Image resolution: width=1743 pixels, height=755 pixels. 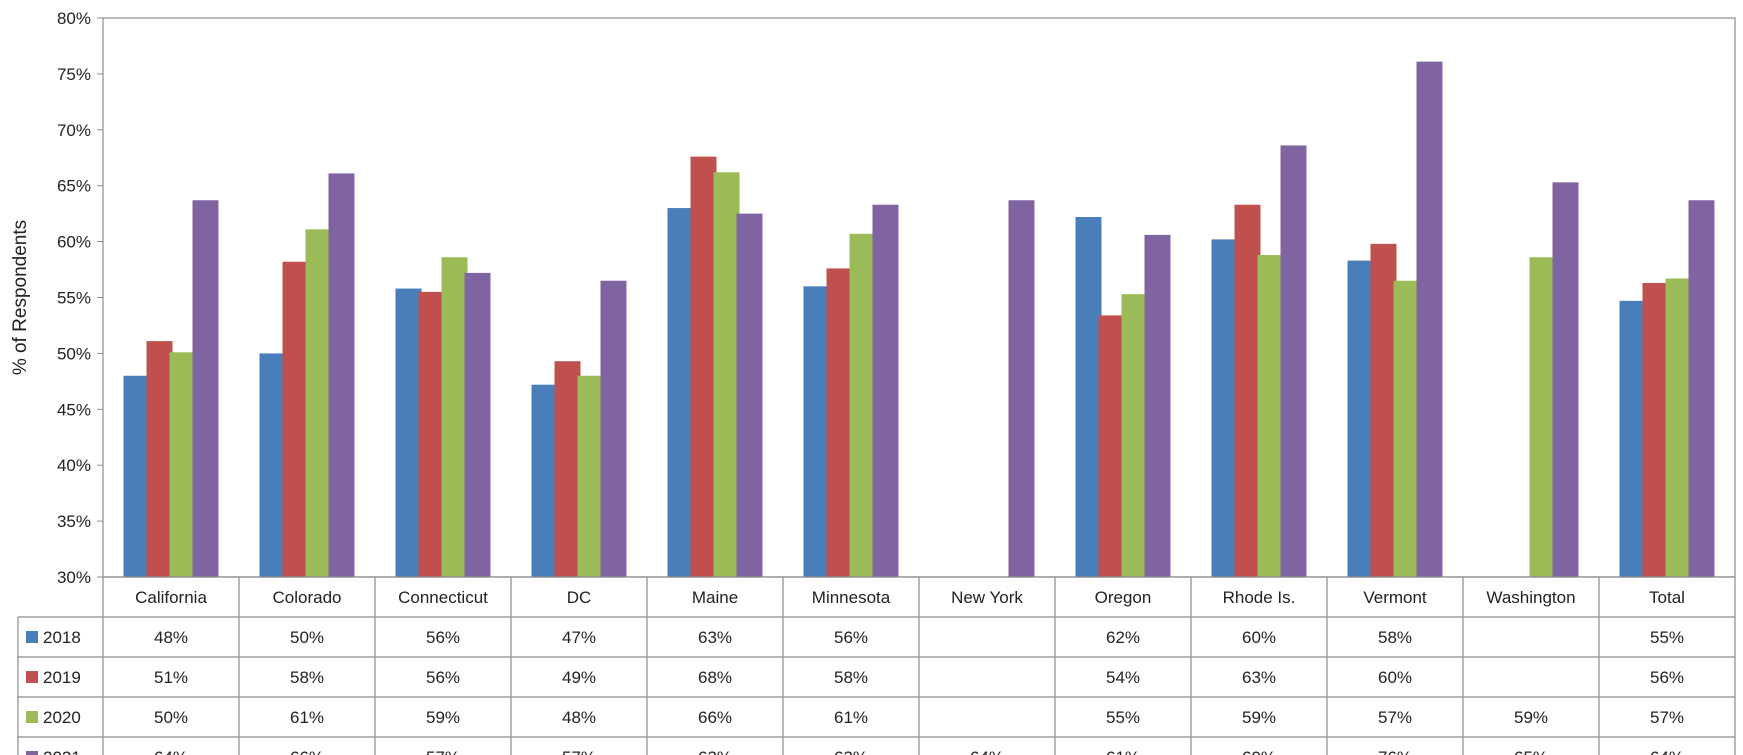 What do you see at coordinates (544, 480) in the screenshot?
I see `bar-2018-dc` at bounding box center [544, 480].